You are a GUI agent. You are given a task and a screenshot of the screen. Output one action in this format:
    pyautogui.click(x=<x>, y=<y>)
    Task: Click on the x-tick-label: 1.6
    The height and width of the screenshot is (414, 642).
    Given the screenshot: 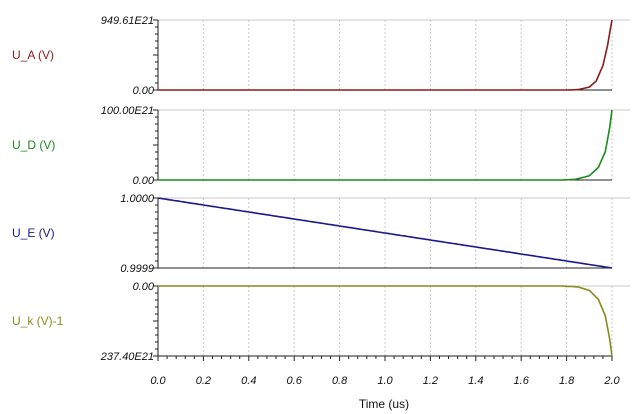 What is the action you would take?
    pyautogui.click(x=522, y=381)
    